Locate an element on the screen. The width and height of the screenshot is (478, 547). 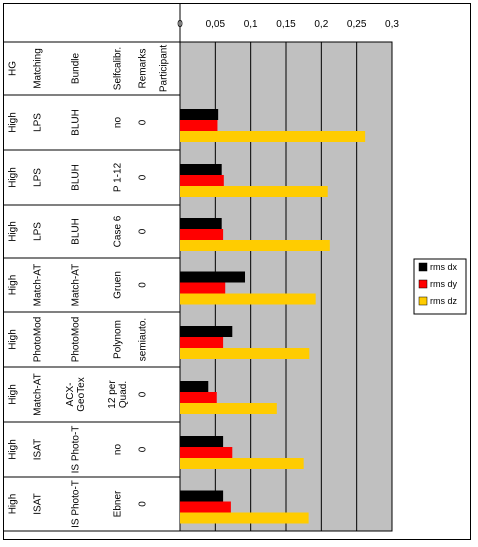
row-8-selfcalibr: Ebner is located at coordinates (118, 503).